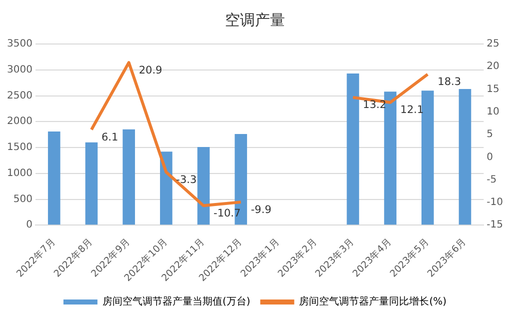 Image resolution: width=512 pixels, height=319 pixels. Describe the element at coordinates (150, 70) in the screenshot. I see `data-label: 20.9` at that location.